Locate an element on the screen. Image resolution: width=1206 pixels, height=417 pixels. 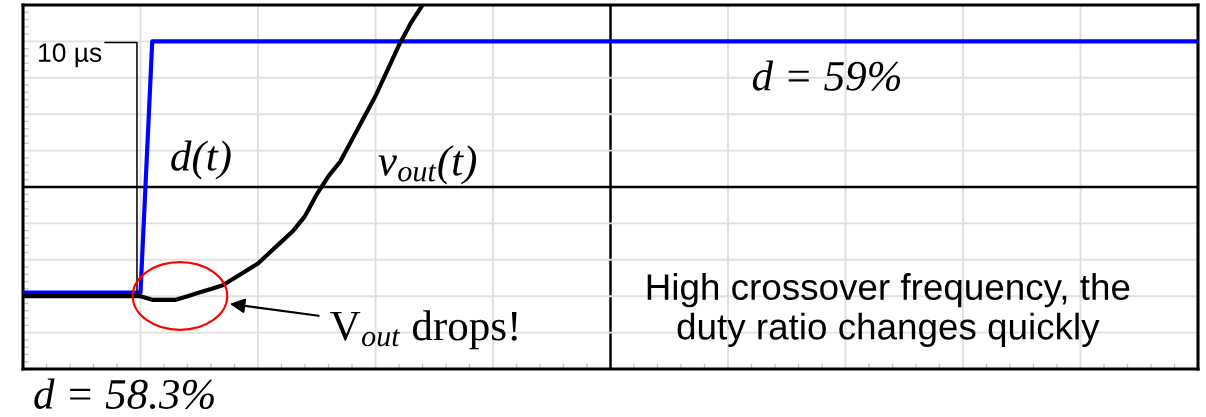
text: d = 58.3% is located at coordinates (124, 394).